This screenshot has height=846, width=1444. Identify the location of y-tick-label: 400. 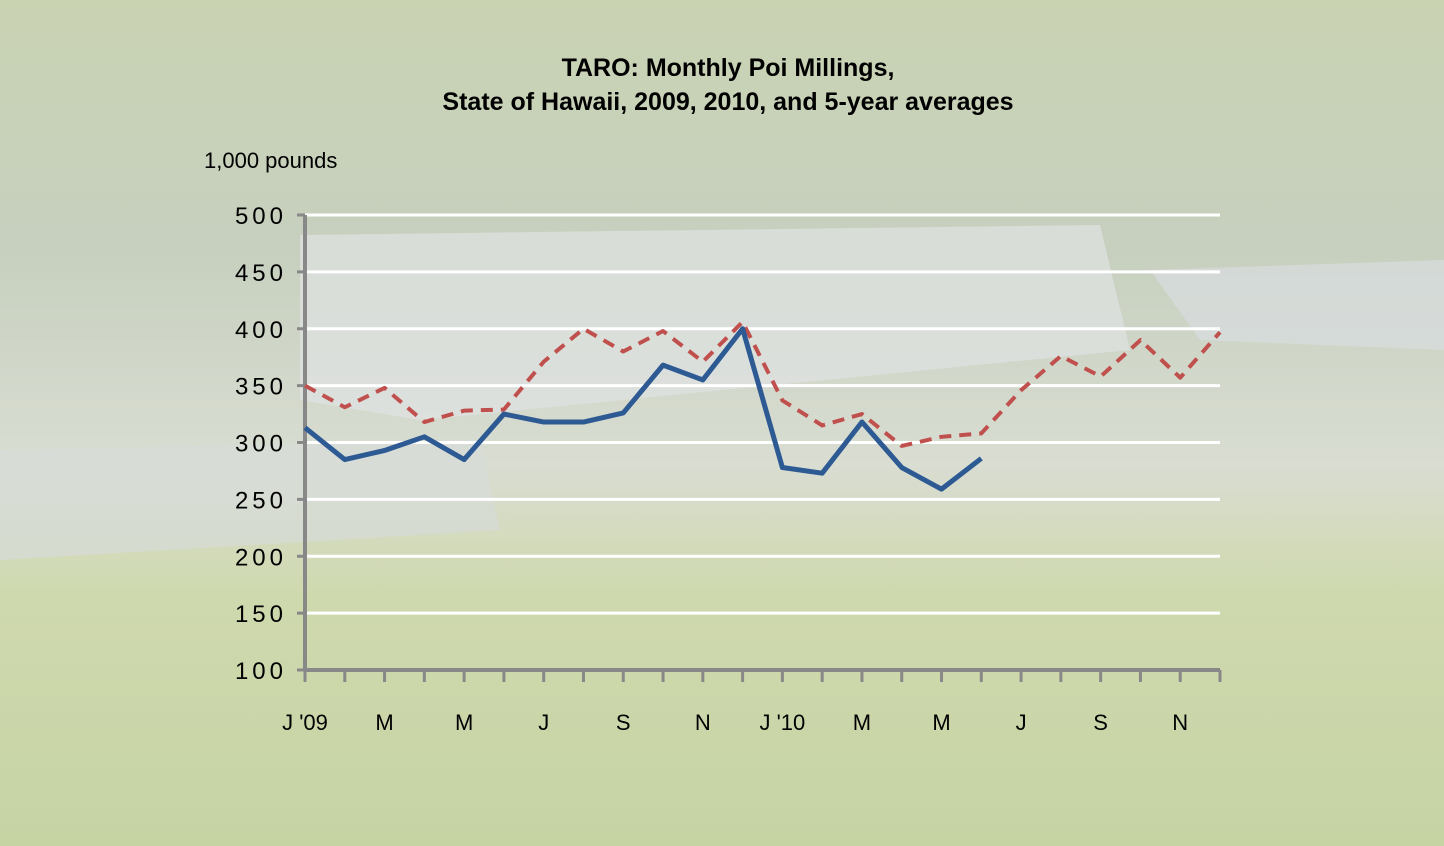
(261, 330).